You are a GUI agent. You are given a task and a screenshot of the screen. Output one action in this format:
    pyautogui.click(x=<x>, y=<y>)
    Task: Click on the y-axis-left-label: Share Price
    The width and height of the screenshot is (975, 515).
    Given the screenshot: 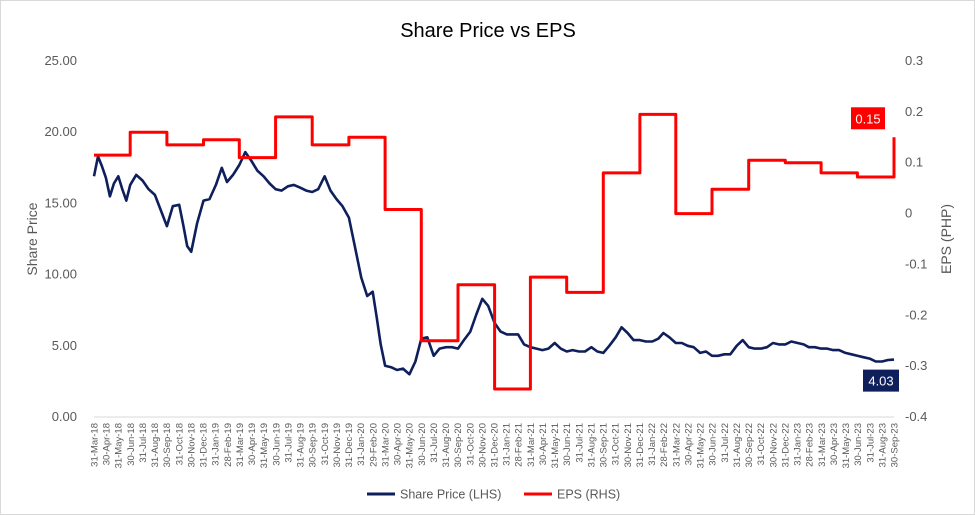 What is the action you would take?
    pyautogui.click(x=32, y=238)
    